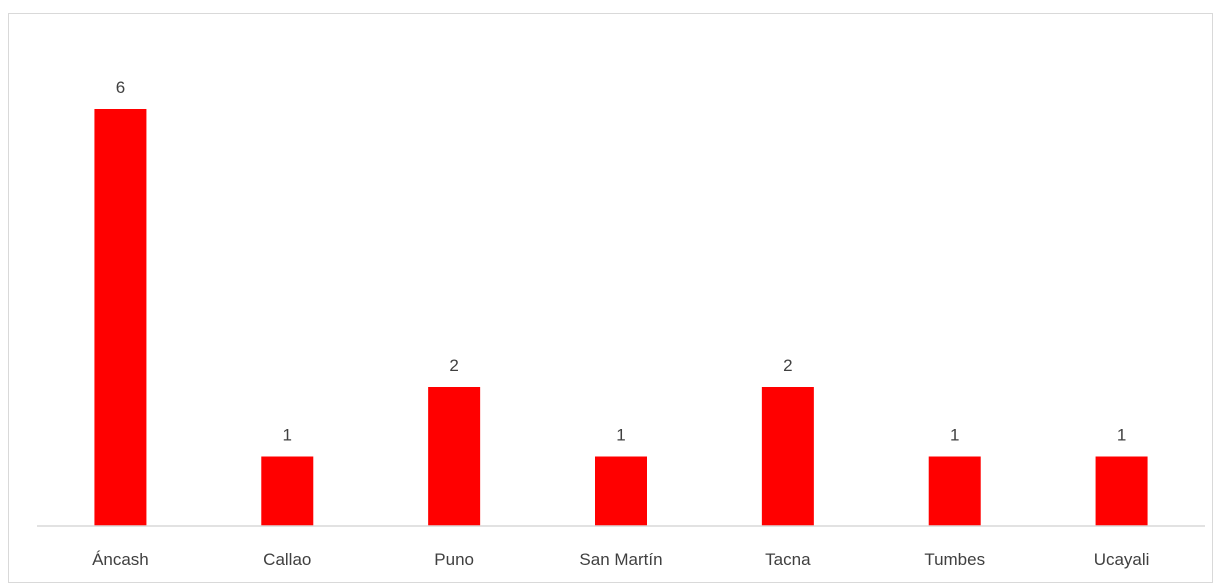 The height and width of the screenshot is (583, 1222). What do you see at coordinates (954, 559) in the screenshot?
I see `x-tick-label-5: Tumbes` at bounding box center [954, 559].